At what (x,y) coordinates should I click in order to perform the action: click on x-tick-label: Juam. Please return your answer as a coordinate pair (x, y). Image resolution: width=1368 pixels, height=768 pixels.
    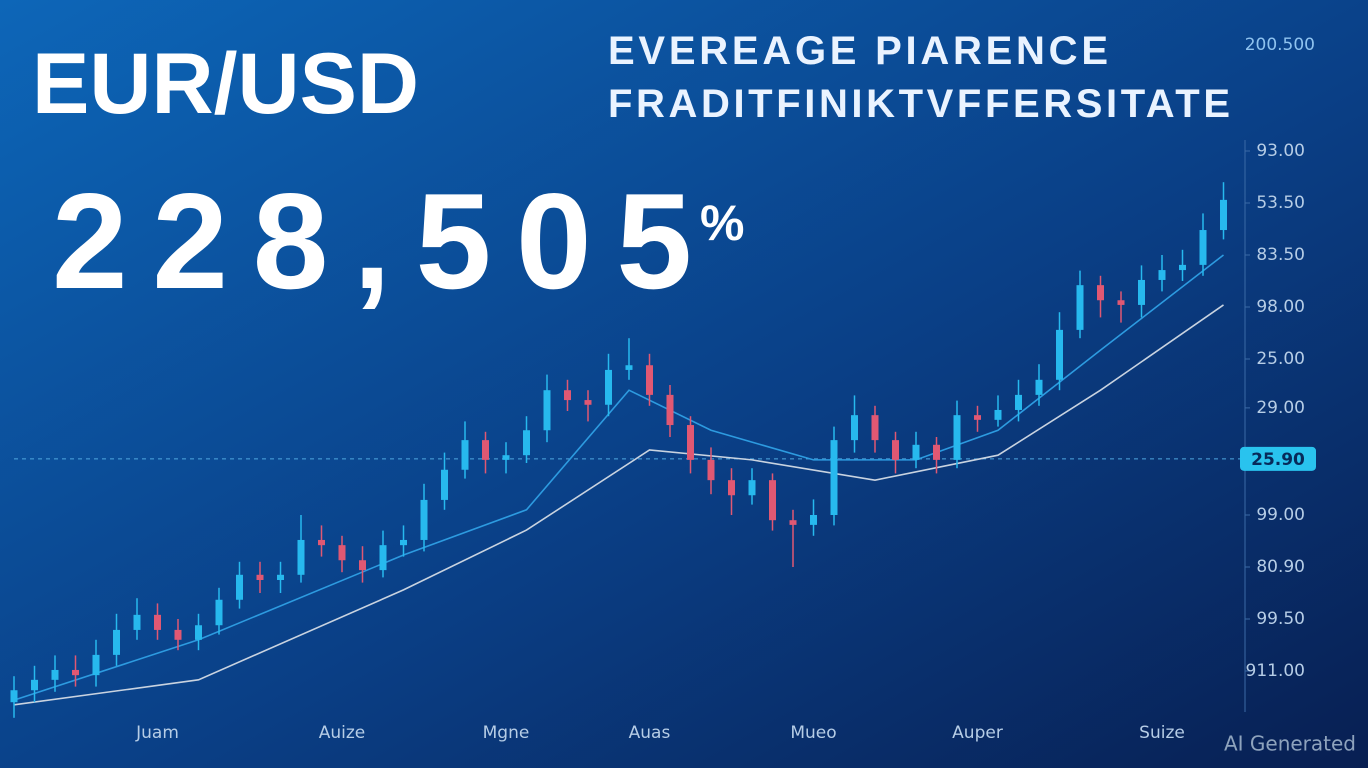
    Looking at the image, I should click on (157, 733).